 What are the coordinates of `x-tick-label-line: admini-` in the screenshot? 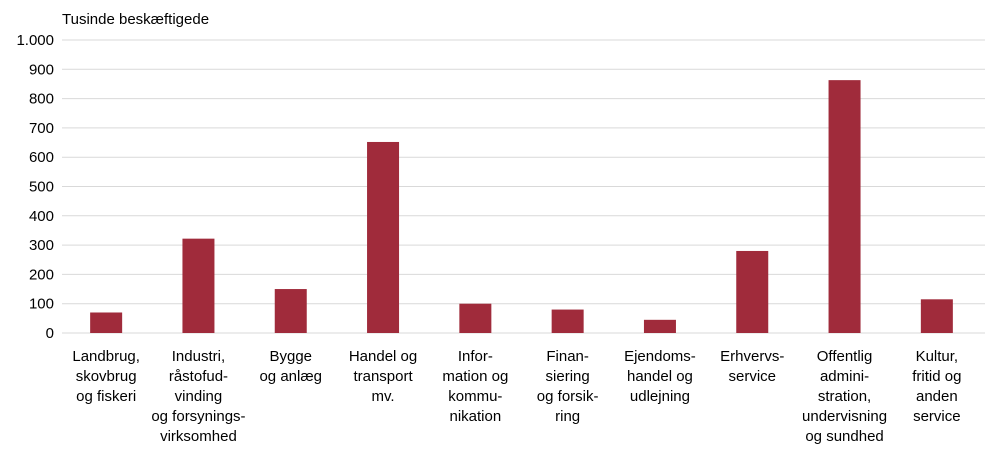 It's located at (844, 376).